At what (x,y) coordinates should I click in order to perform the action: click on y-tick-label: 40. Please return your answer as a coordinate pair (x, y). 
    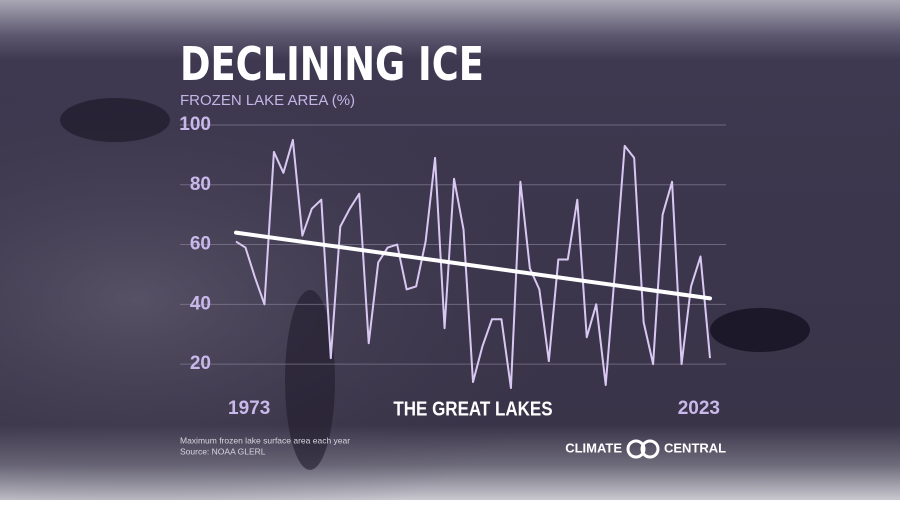
    Looking at the image, I should click on (200, 303).